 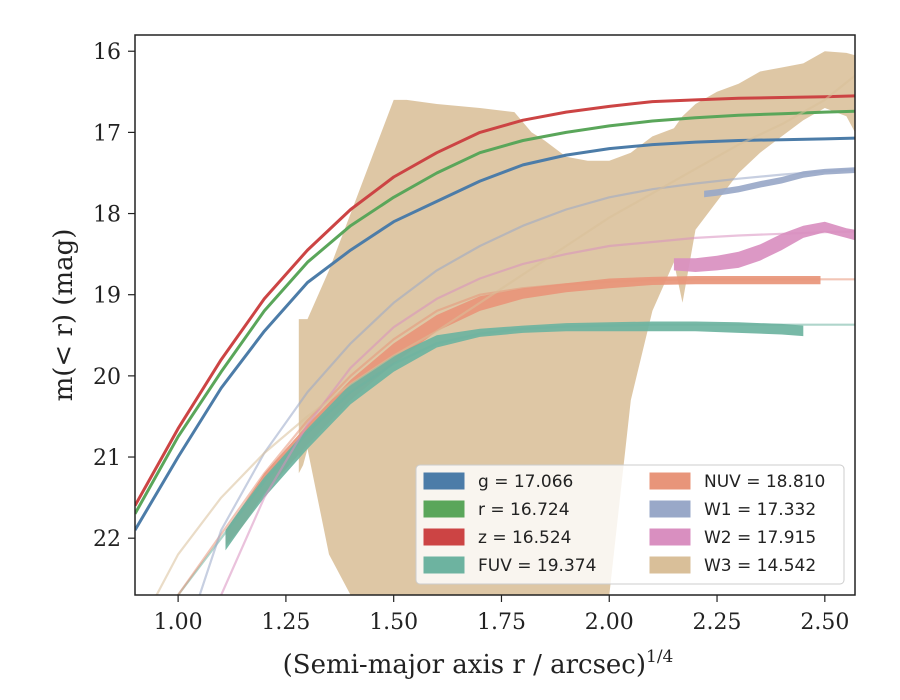 What do you see at coordinates (670, 481) in the screenshot?
I see `legend-swatch-nuv` at bounding box center [670, 481].